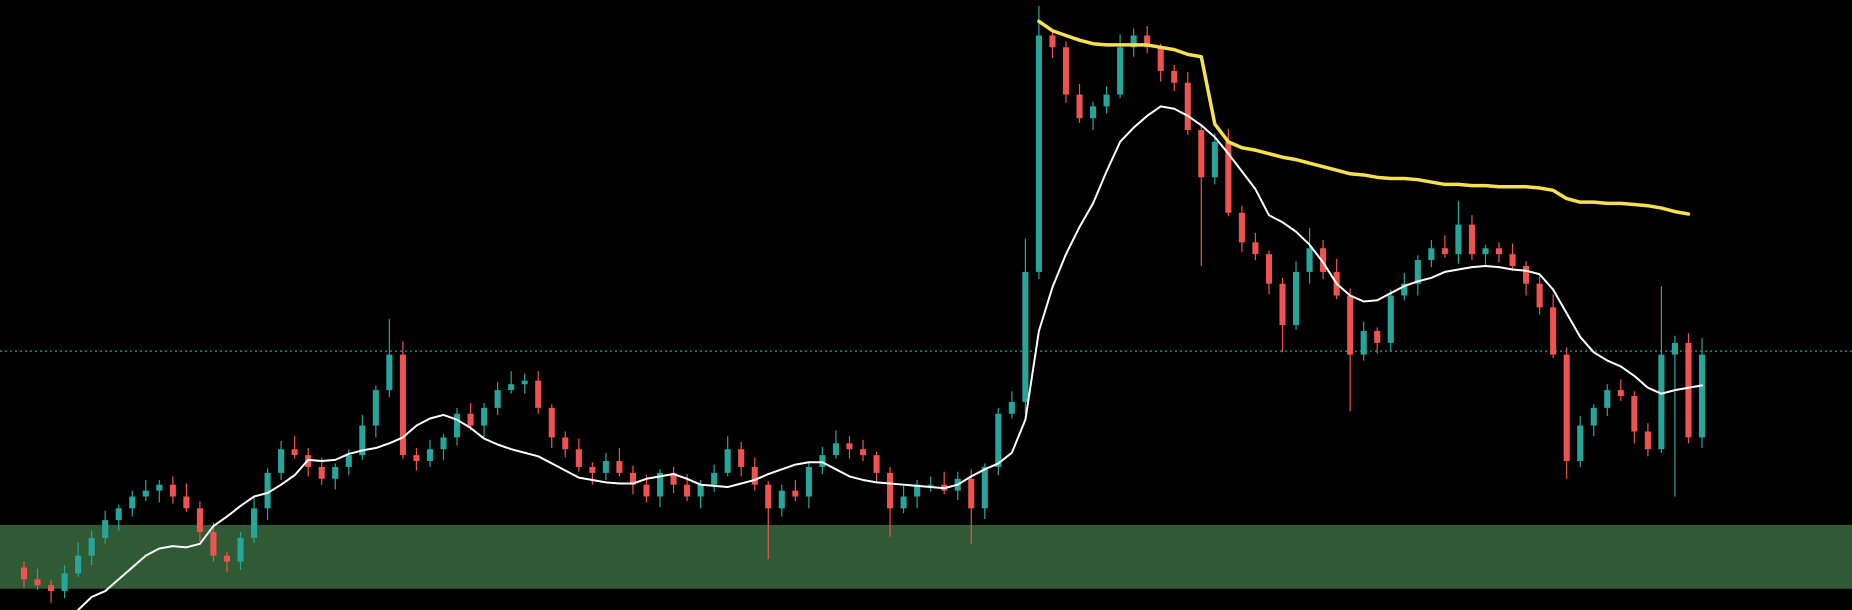 This screenshot has height=610, width=1852. What do you see at coordinates (1364, 117) in the screenshot?
I see `line-series` at bounding box center [1364, 117].